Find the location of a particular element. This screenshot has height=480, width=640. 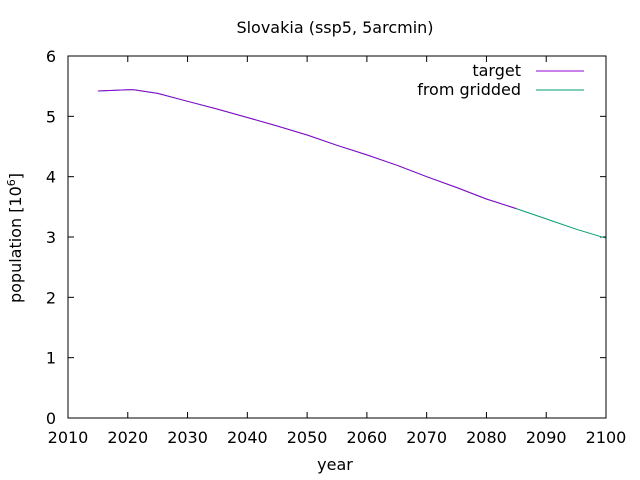

y-tick-label: 0 is located at coordinates (51, 418).